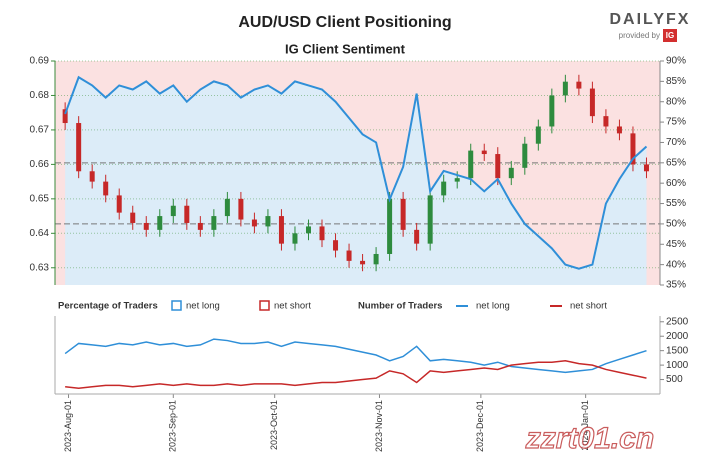 Image resolution: width=716 pixels, height=463 pixels. I want to click on y-tick-label: 0.63, so click(40, 267).